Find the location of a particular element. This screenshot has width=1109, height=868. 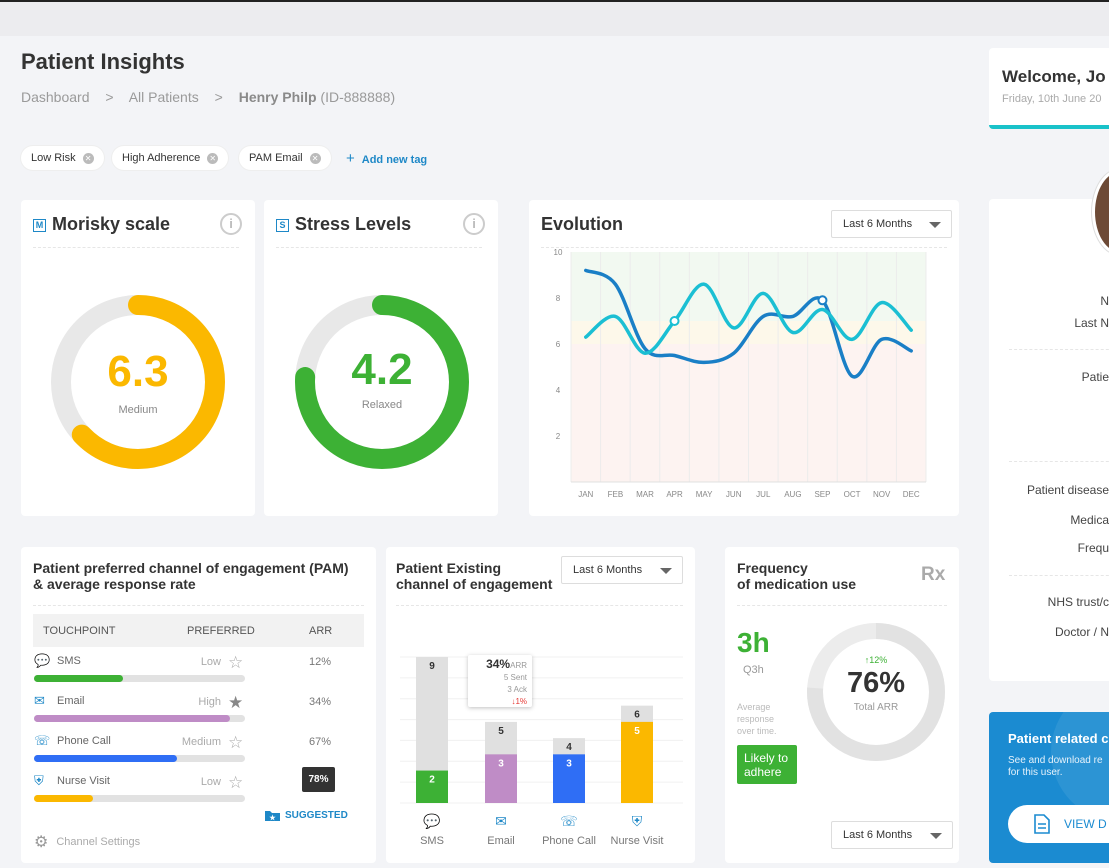

channel-settings-label: Channel Settings is located at coordinates (98, 842).